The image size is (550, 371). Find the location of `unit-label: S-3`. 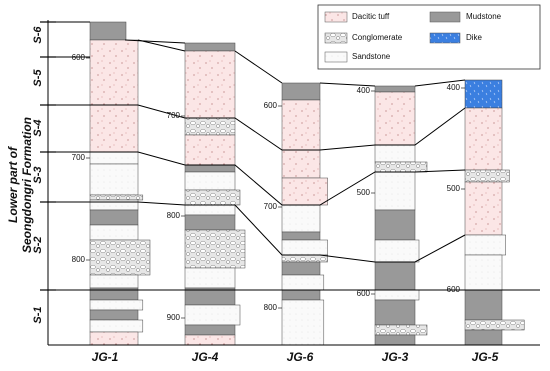

unit-label: S-3 is located at coordinates (38, 174).